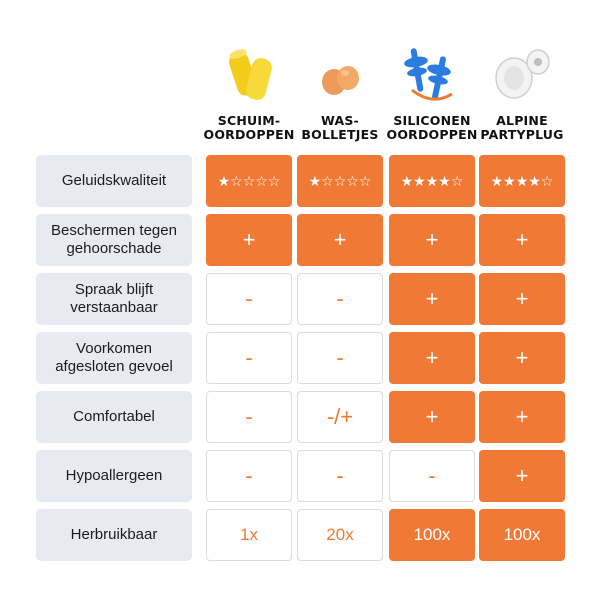 This screenshot has width=600, height=600. I want to click on column-header-wax: WAS- BOLLETJES, so click(340, 99).